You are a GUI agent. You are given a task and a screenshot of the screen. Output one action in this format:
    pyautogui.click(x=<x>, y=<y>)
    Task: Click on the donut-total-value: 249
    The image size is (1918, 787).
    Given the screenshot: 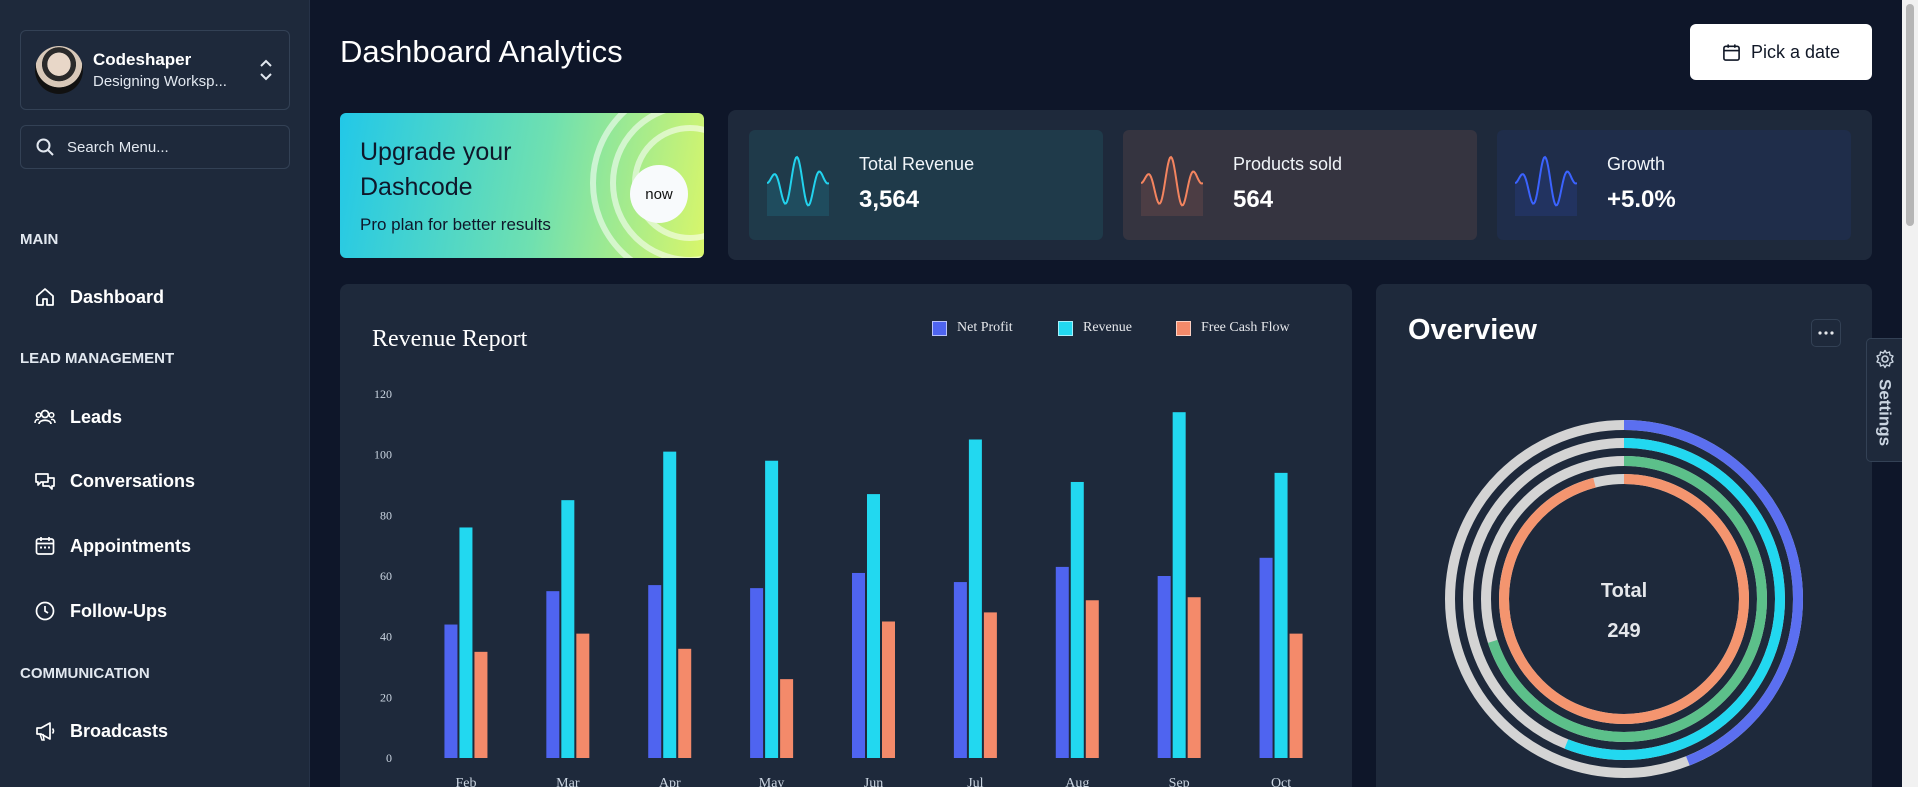 What is the action you would take?
    pyautogui.click(x=1624, y=631)
    